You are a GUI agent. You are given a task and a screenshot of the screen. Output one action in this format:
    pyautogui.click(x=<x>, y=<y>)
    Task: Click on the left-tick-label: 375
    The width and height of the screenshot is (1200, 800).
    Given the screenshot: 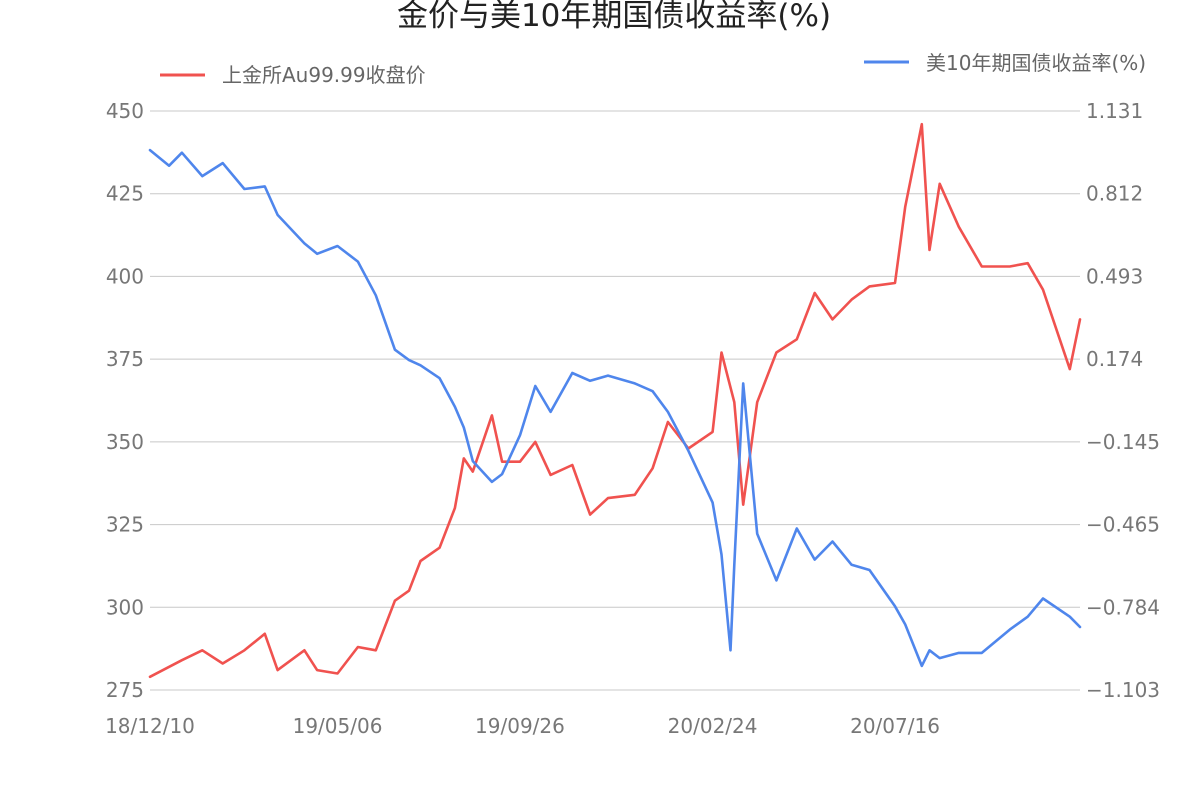 What is the action you would take?
    pyautogui.click(x=125, y=359)
    